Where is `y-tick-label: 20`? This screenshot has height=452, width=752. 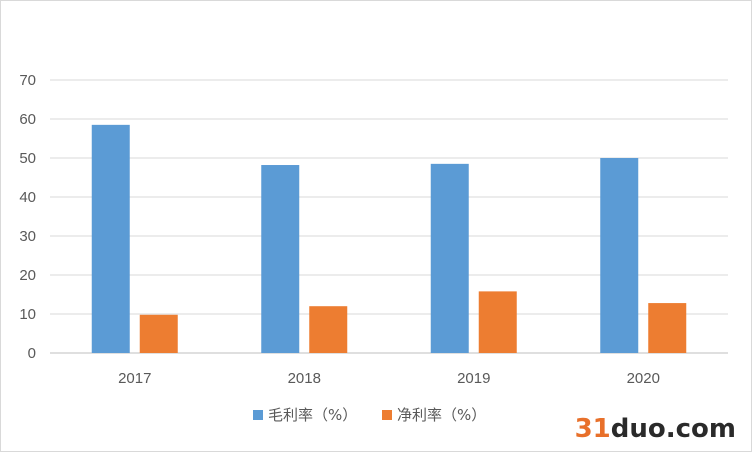
y-tick-label: 20 is located at coordinates (27, 275).